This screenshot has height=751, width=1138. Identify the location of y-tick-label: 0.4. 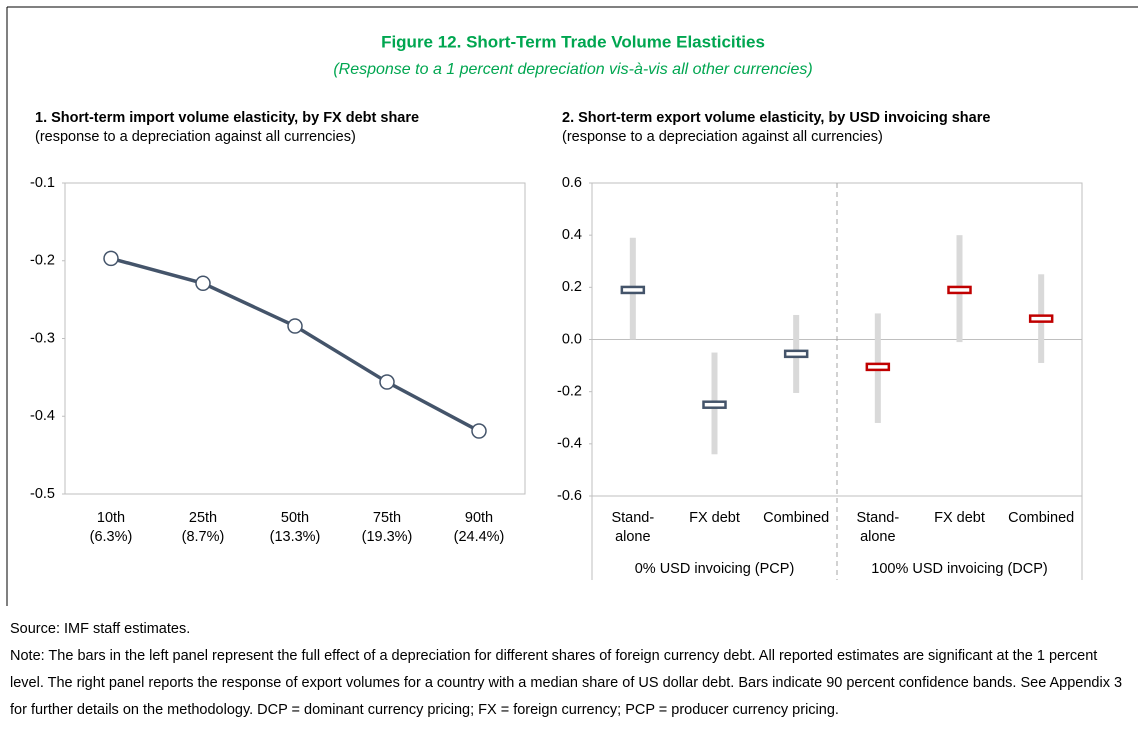
(572, 235).